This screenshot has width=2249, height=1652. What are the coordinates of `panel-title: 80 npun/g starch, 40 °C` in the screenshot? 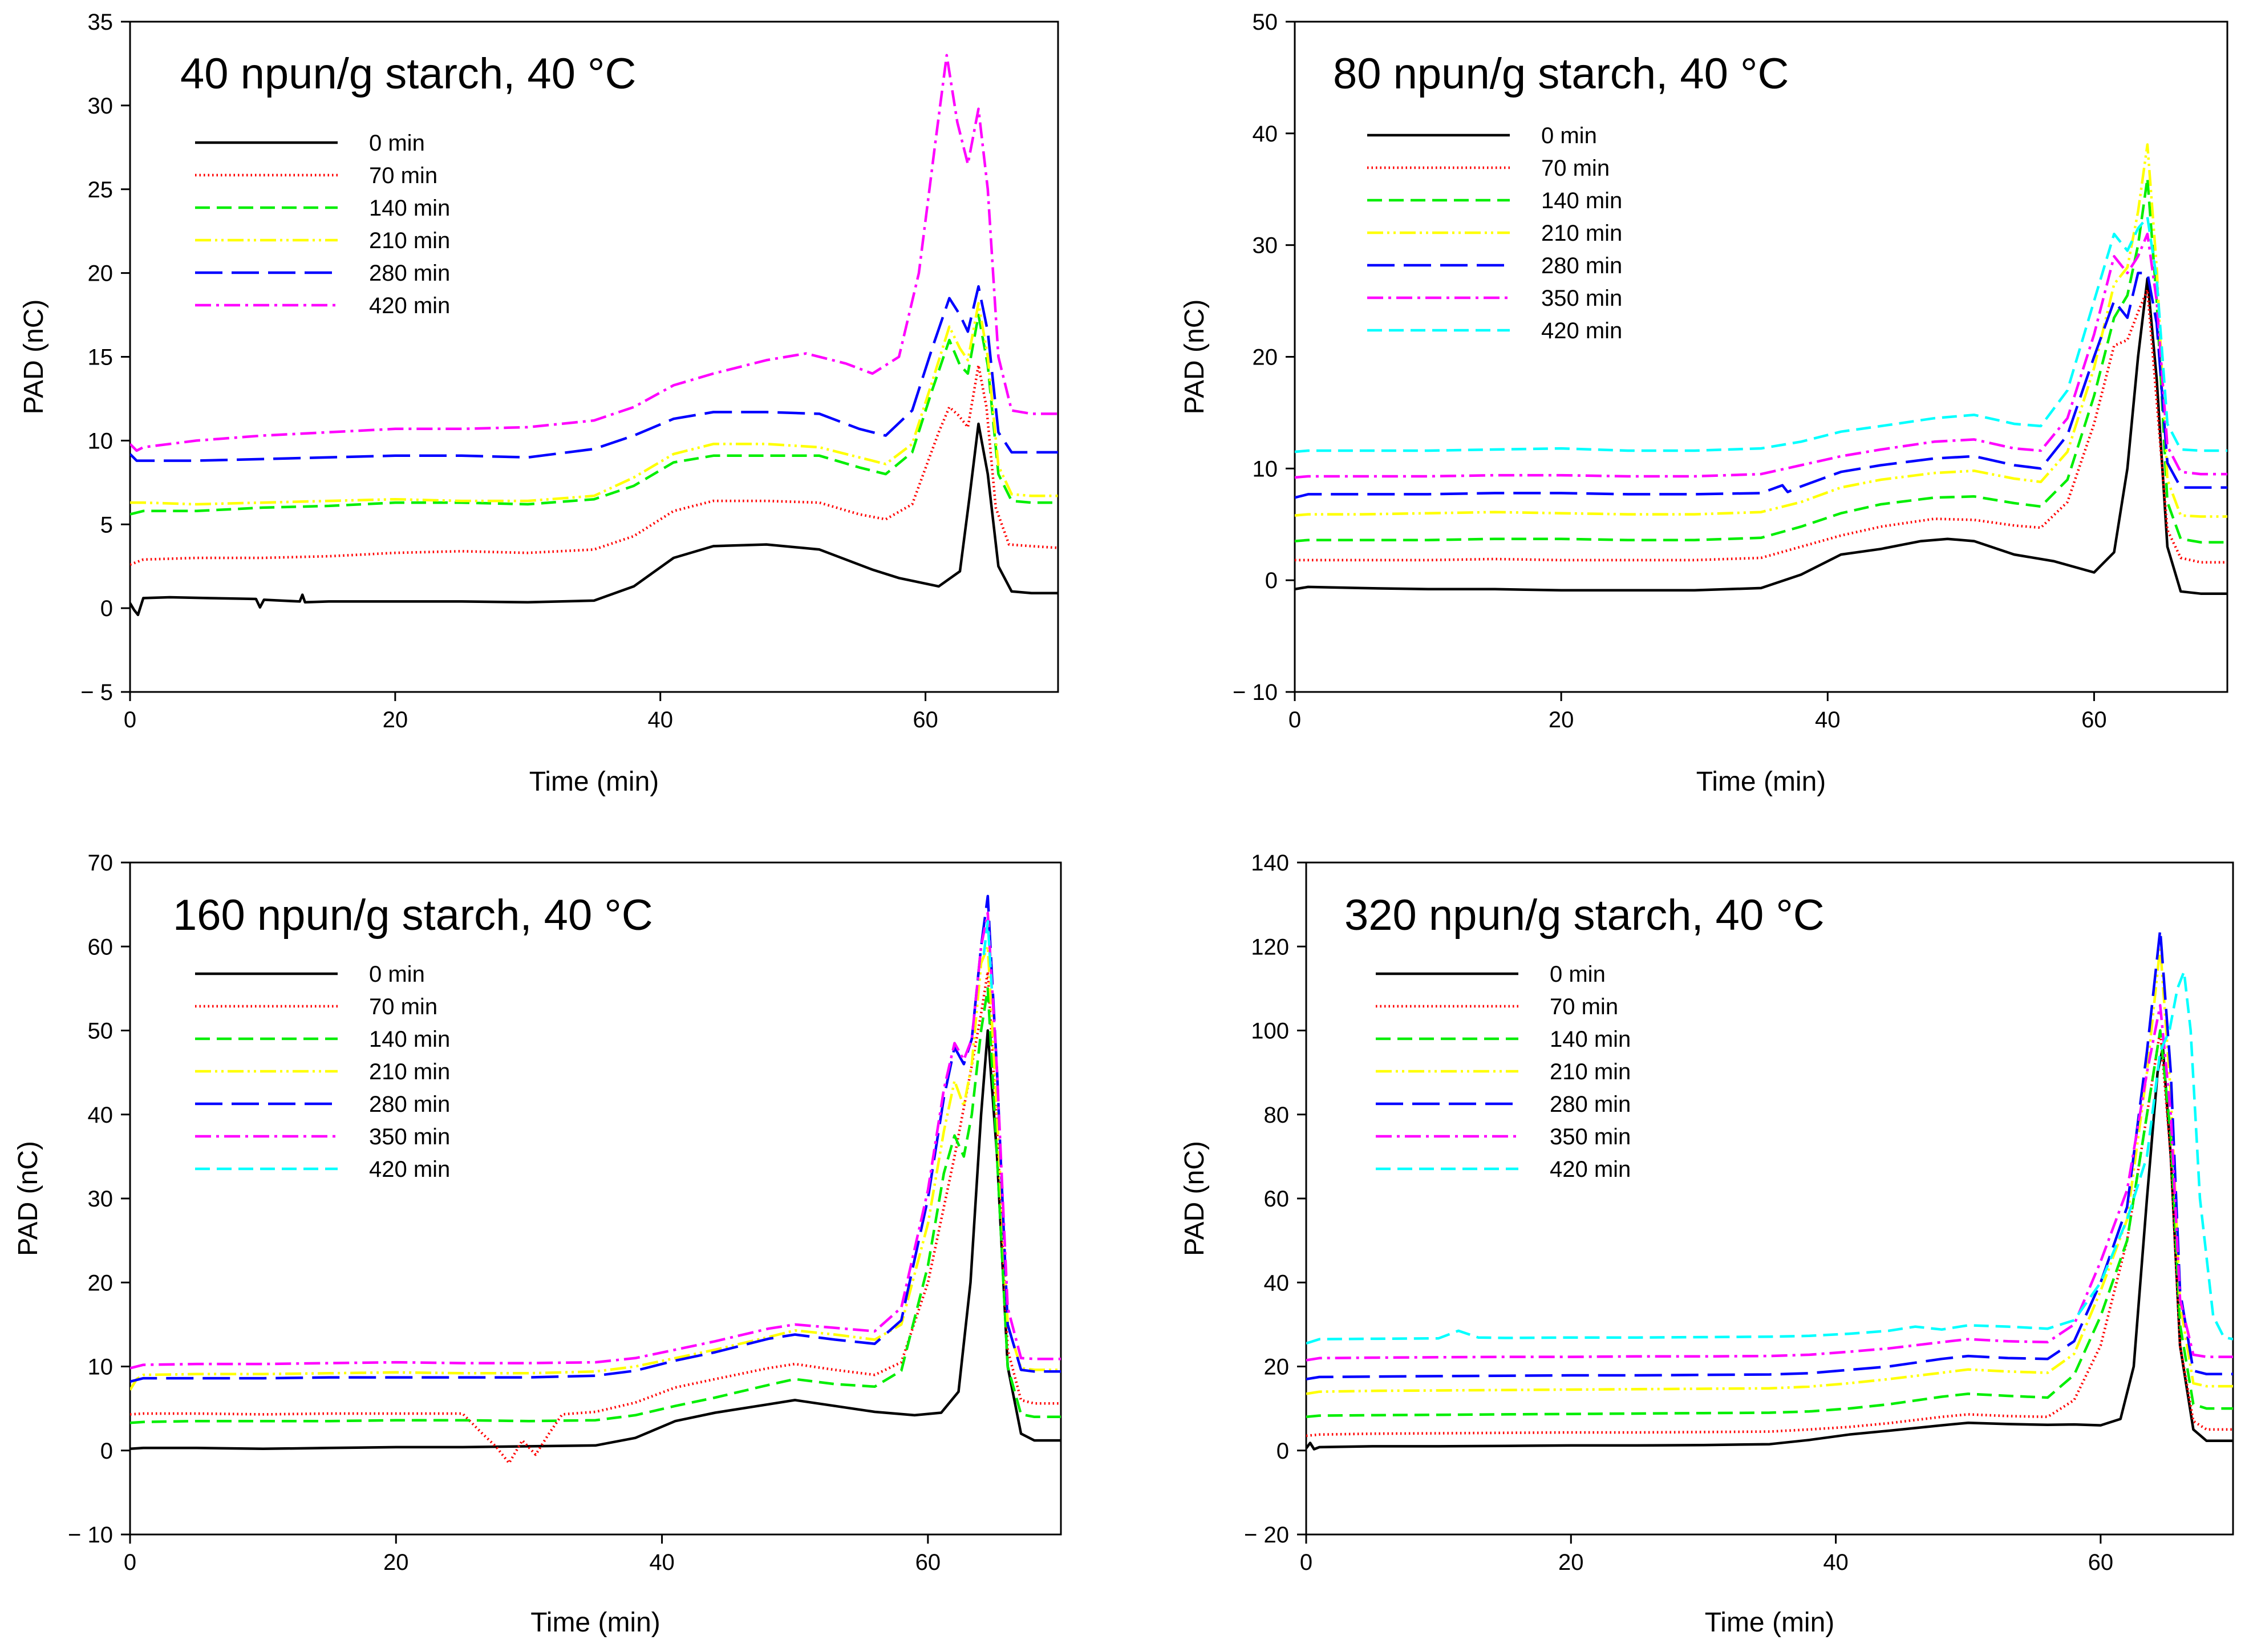 It's located at (1561, 74).